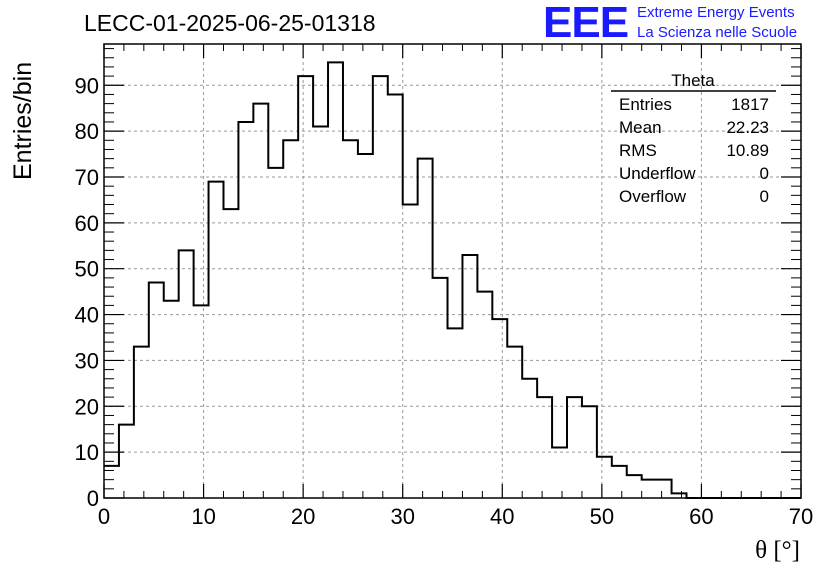 The height and width of the screenshot is (572, 836). Describe the element at coordinates (801, 516) in the screenshot. I see `x-tick-label: 70` at that location.